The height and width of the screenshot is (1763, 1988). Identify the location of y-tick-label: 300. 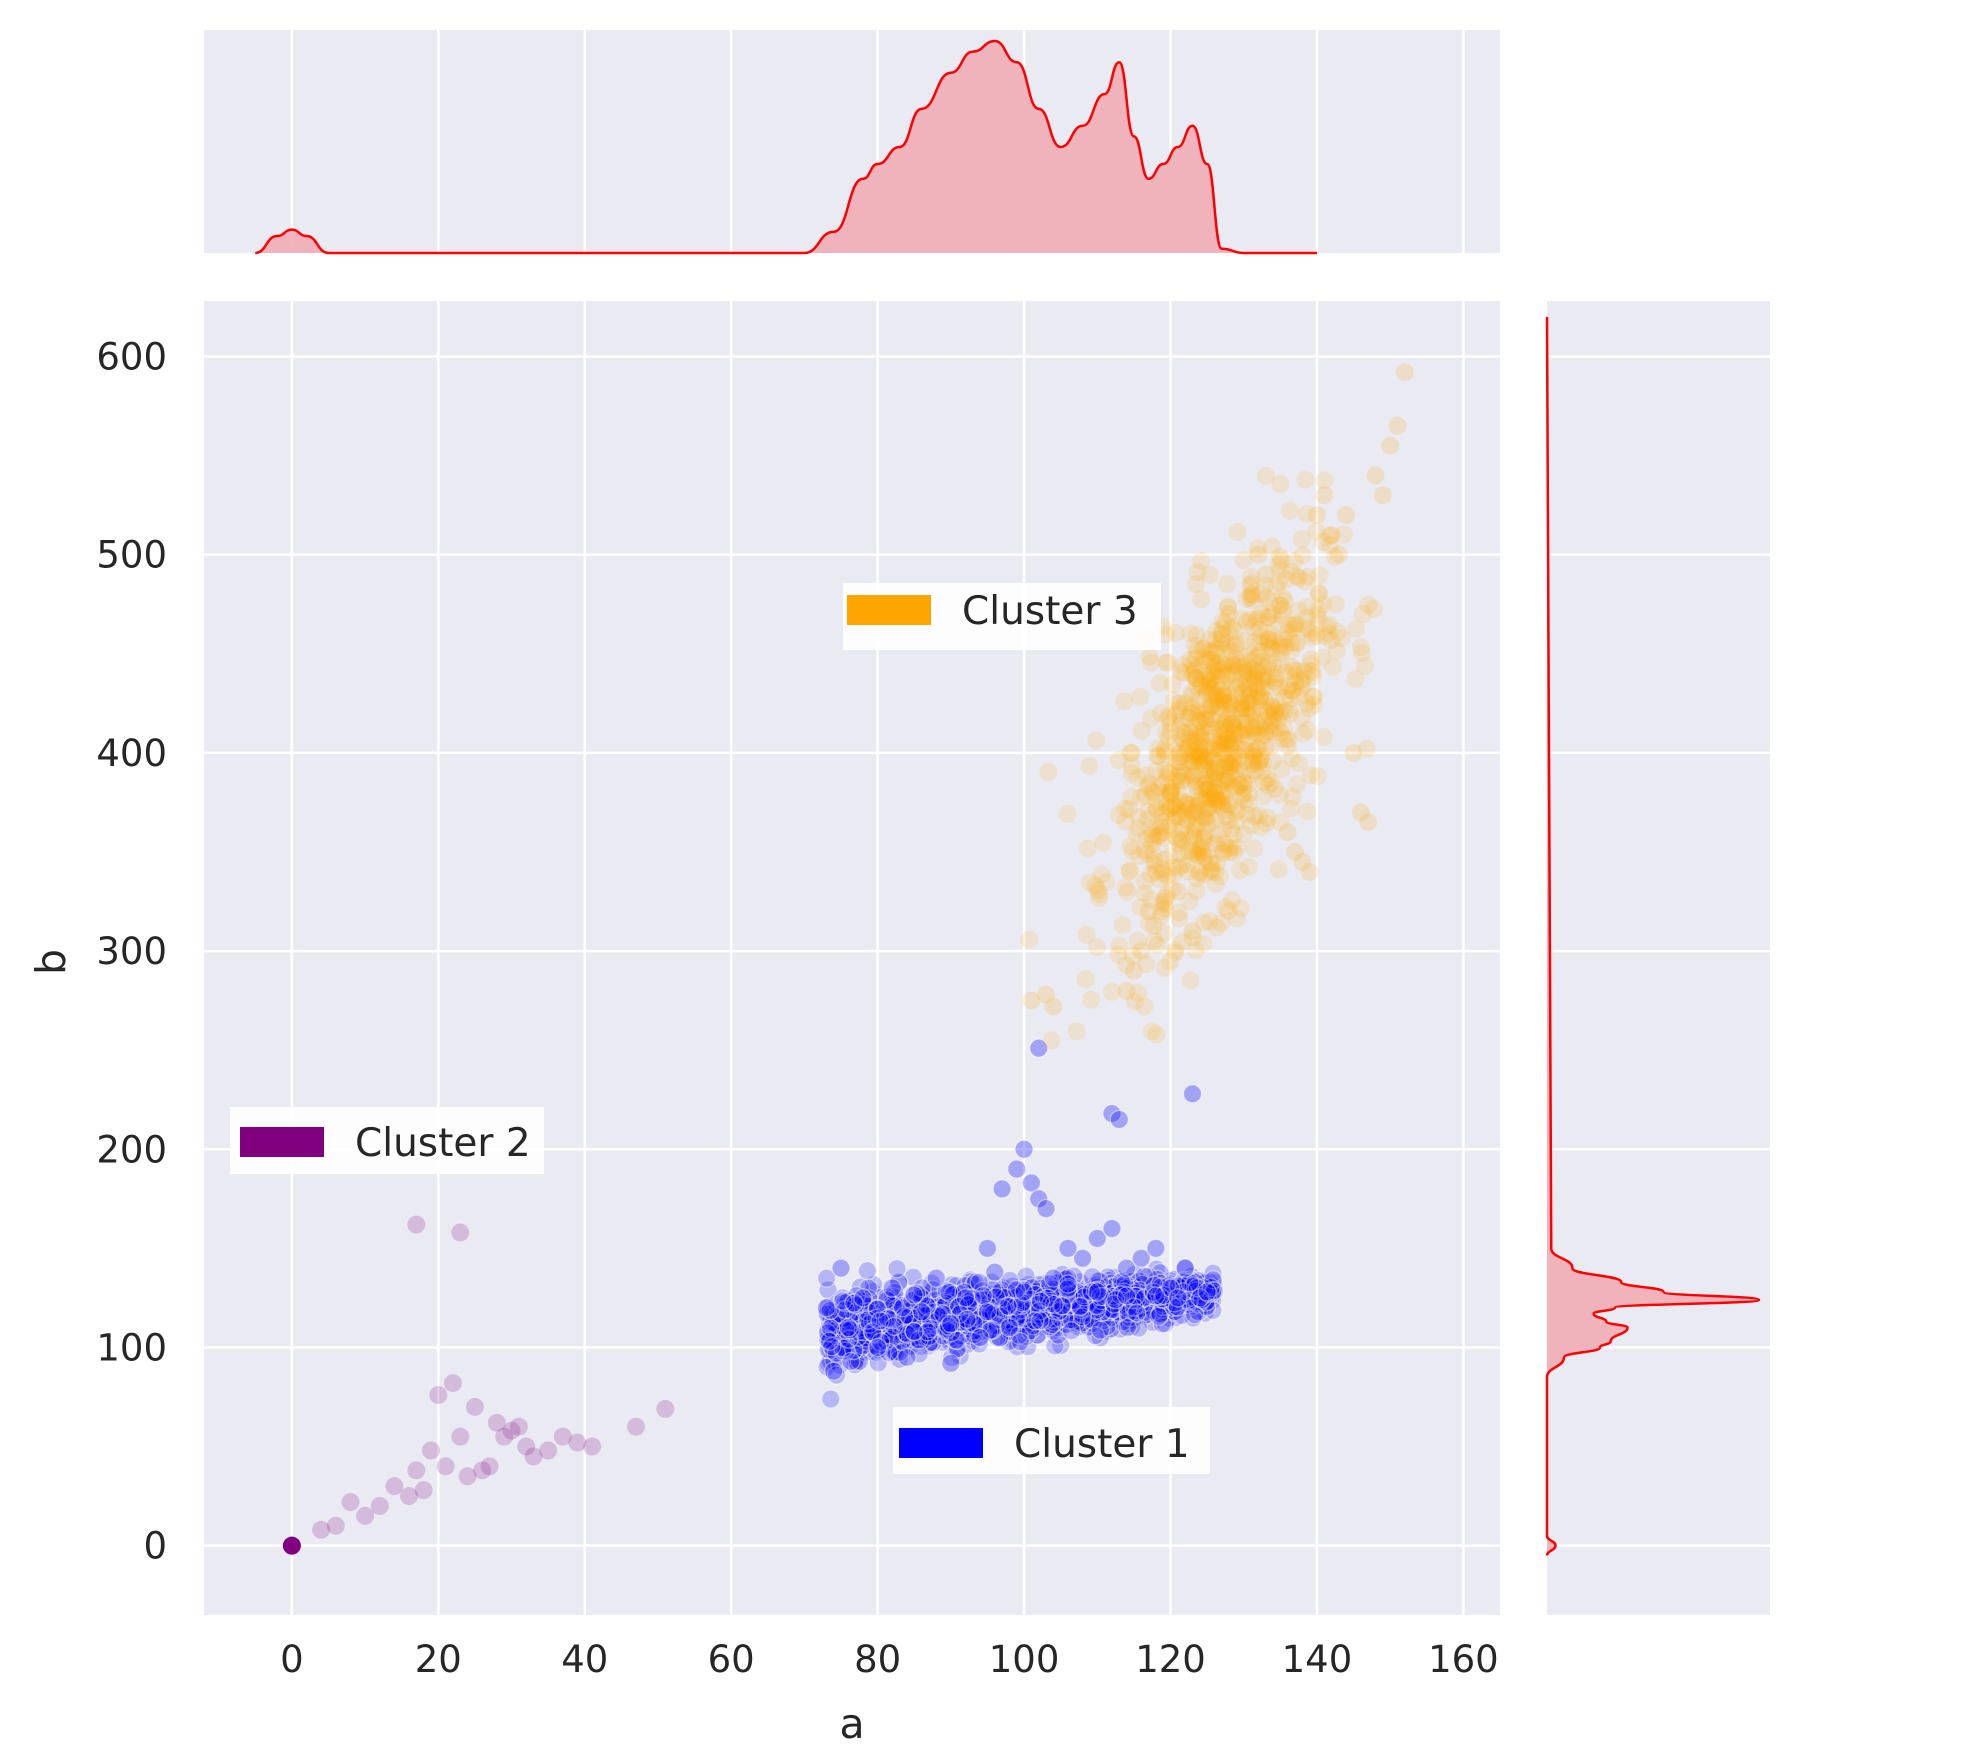
(131, 951).